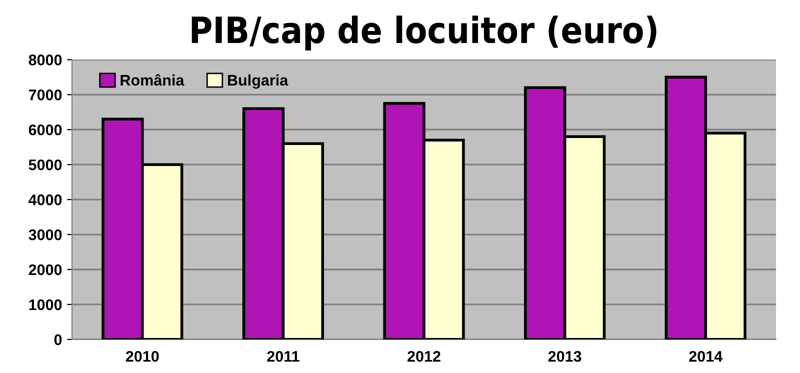  I want to click on x-tick-label: 2010, so click(142, 356).